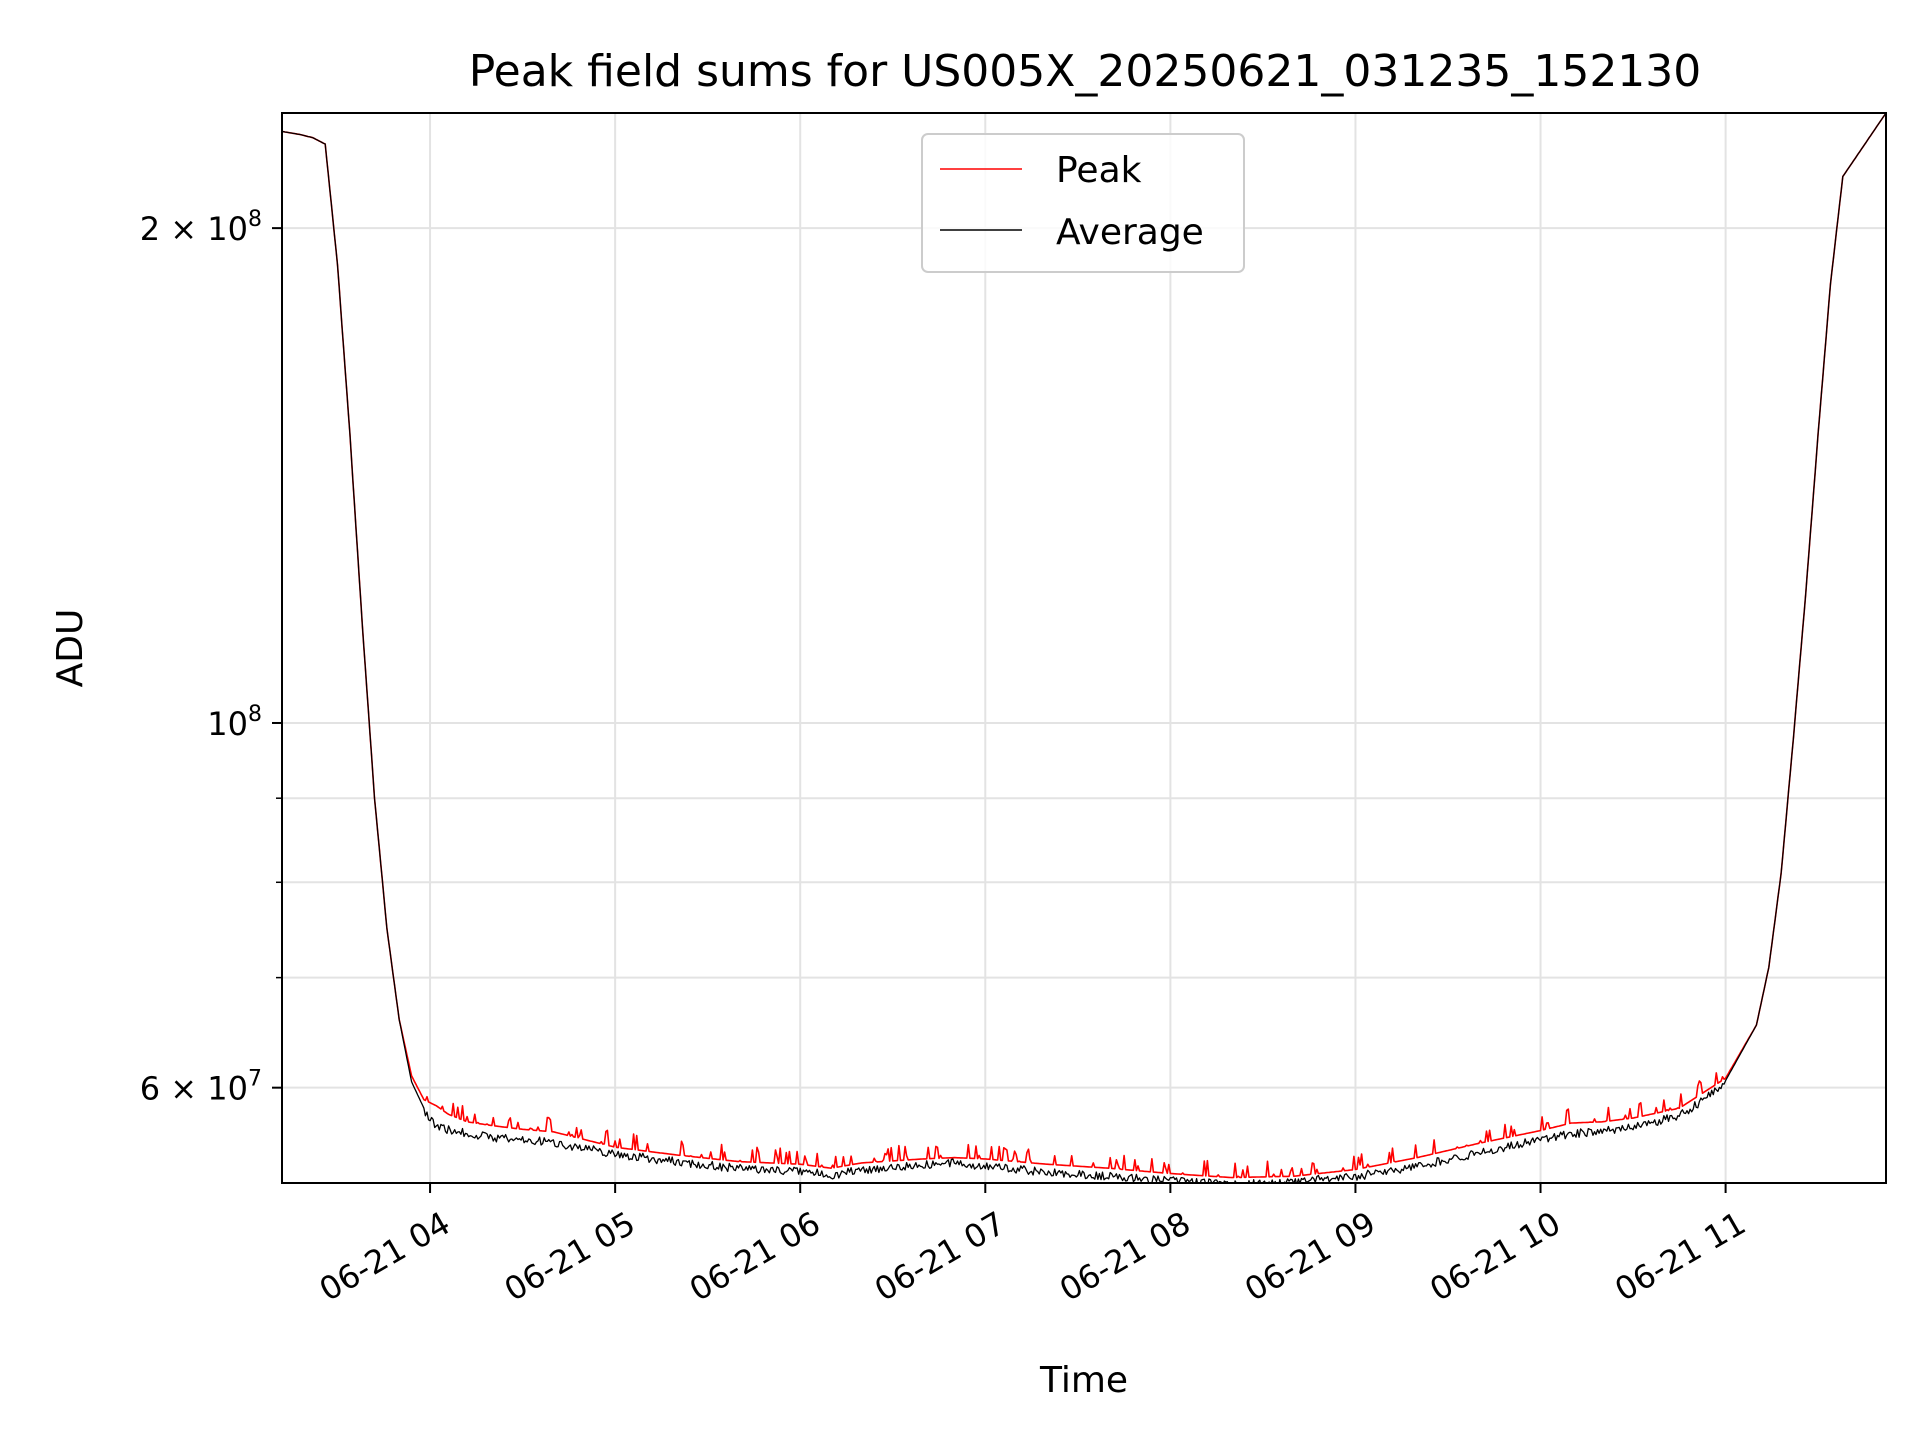 This screenshot has width=1920, height=1440. I want to click on x-axis-label: Time, so click(1083, 1380).